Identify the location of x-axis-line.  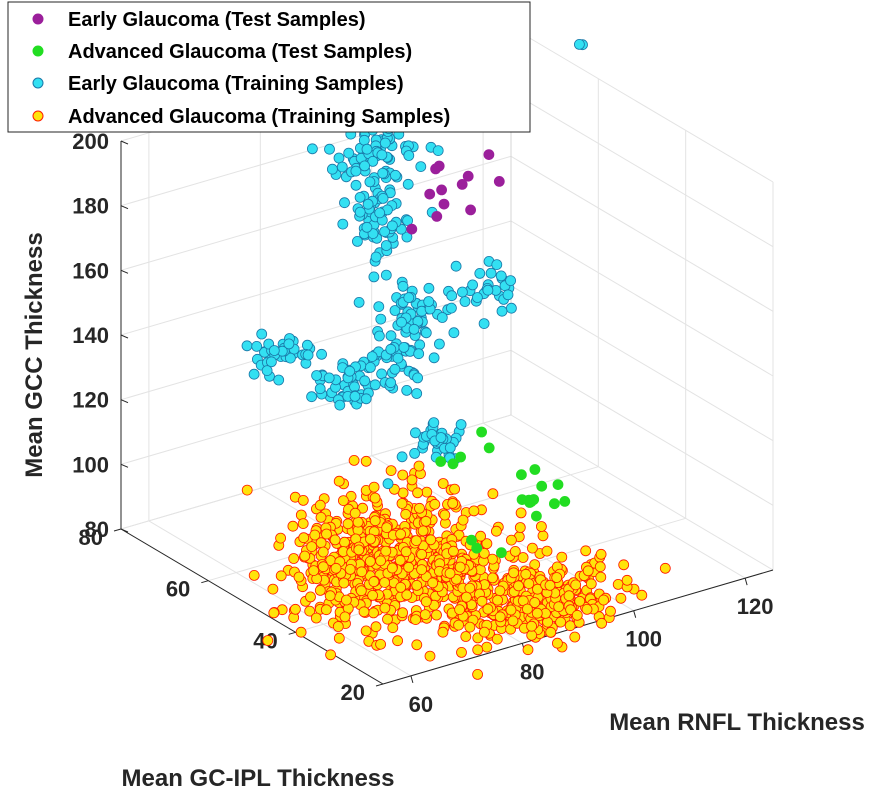
(252, 606).